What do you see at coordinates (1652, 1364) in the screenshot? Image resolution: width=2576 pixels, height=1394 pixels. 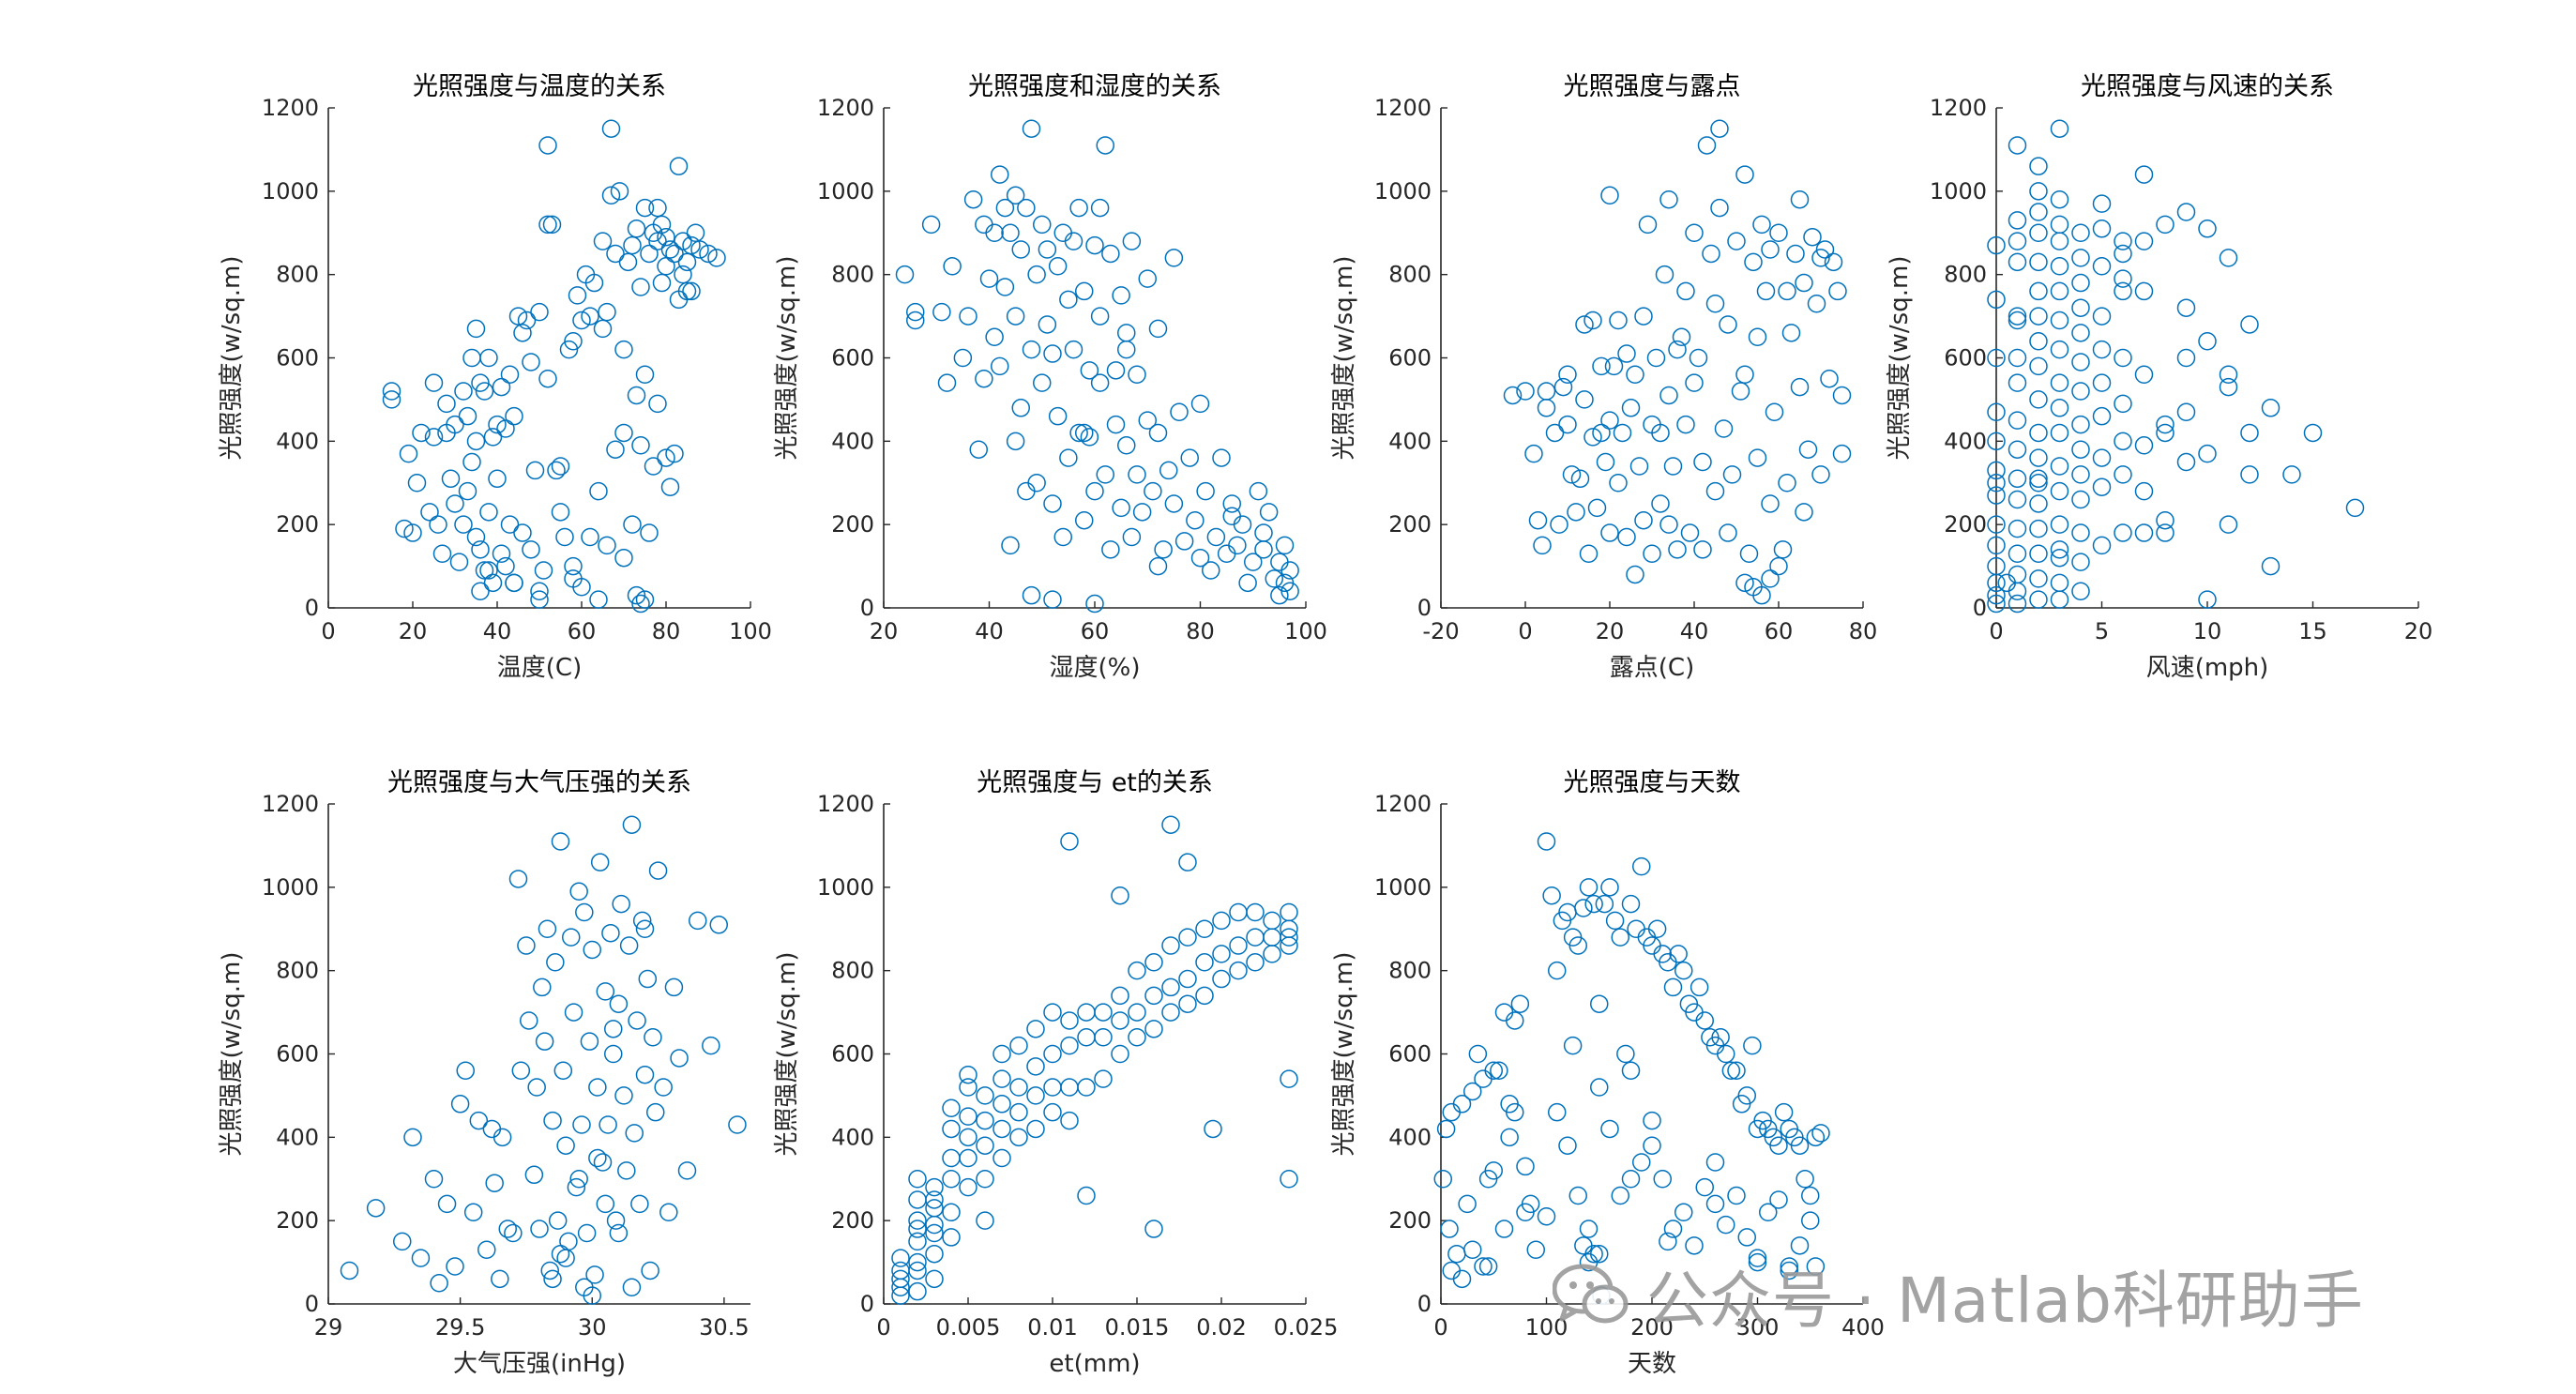 I see `x-axis-label: 天数` at bounding box center [1652, 1364].